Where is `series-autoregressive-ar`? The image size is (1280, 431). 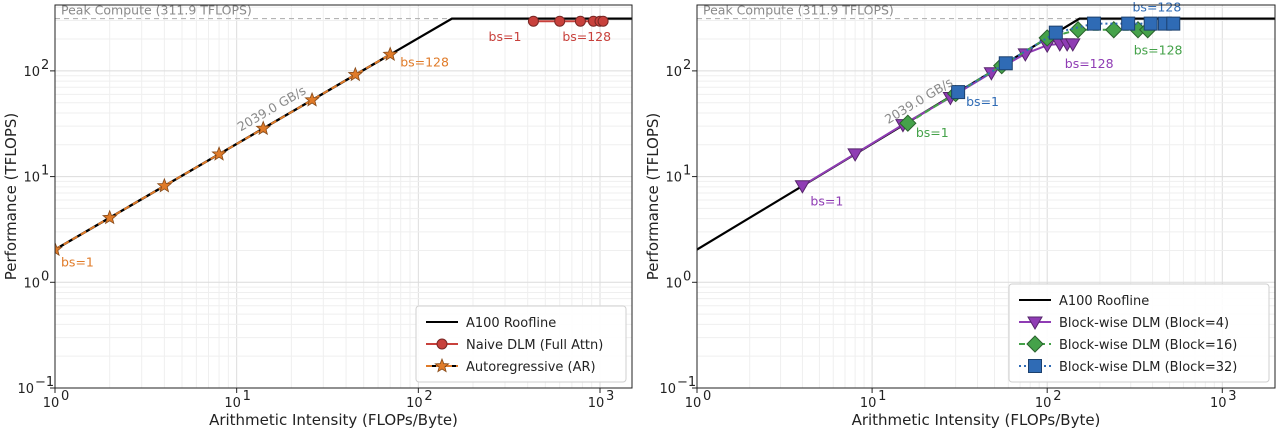 series-autoregressive-ar is located at coordinates (226, 151).